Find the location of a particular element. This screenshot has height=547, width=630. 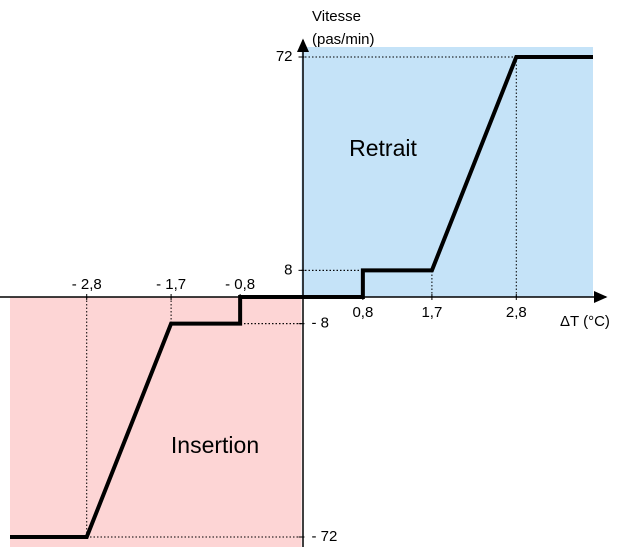

x-tick-label: - 1,7 is located at coordinates (171, 284).